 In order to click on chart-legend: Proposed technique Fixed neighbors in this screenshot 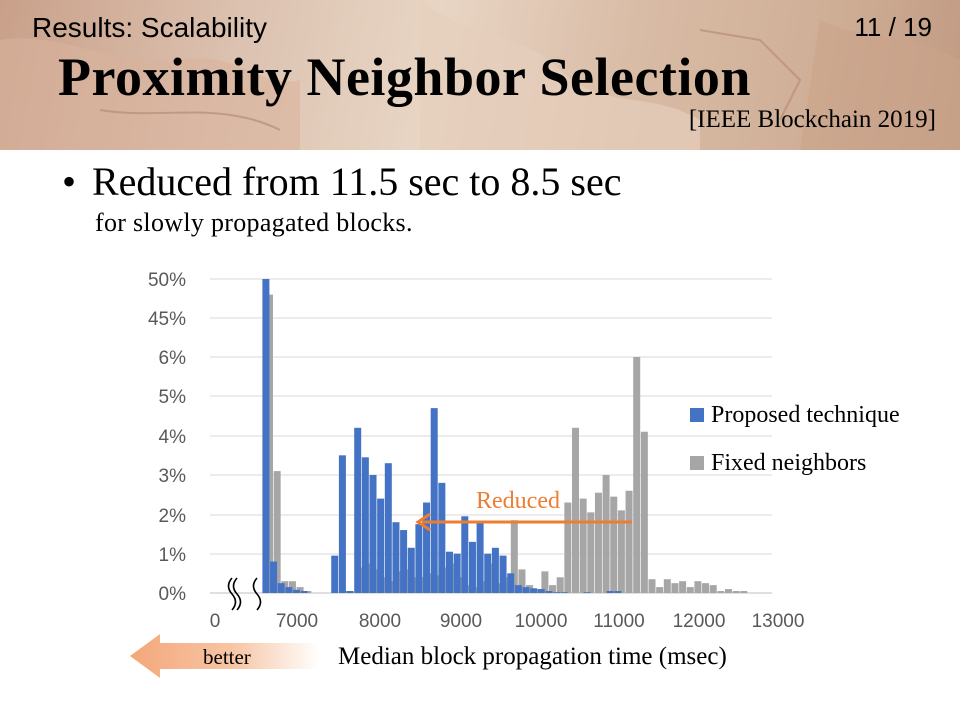, I will do `click(795, 450)`.